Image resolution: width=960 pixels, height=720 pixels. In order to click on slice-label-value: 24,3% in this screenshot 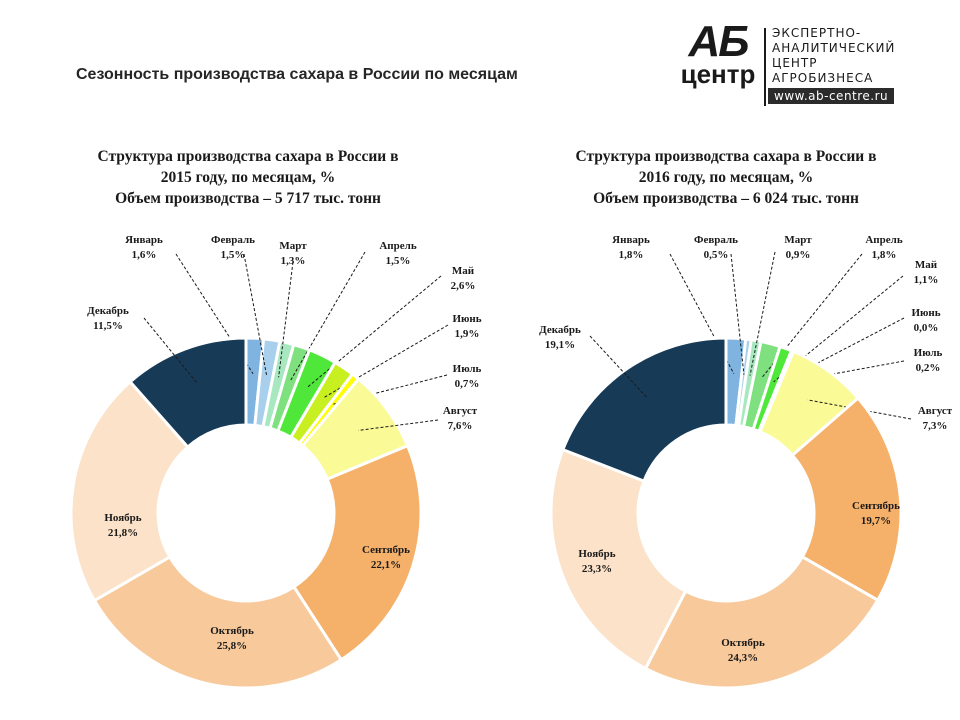, I will do `click(743, 658)`.